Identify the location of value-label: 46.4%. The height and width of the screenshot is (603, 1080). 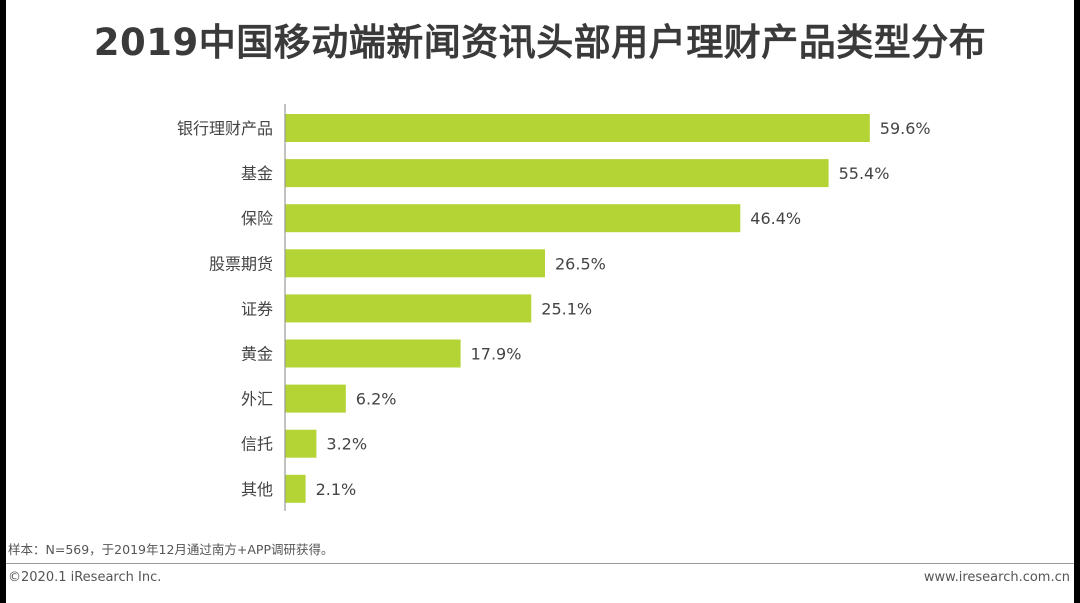
(775, 218).